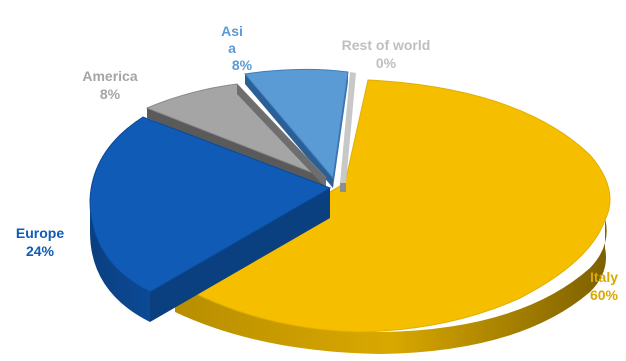 The height and width of the screenshot is (361, 626). I want to click on label-america-name: America, so click(109, 76).